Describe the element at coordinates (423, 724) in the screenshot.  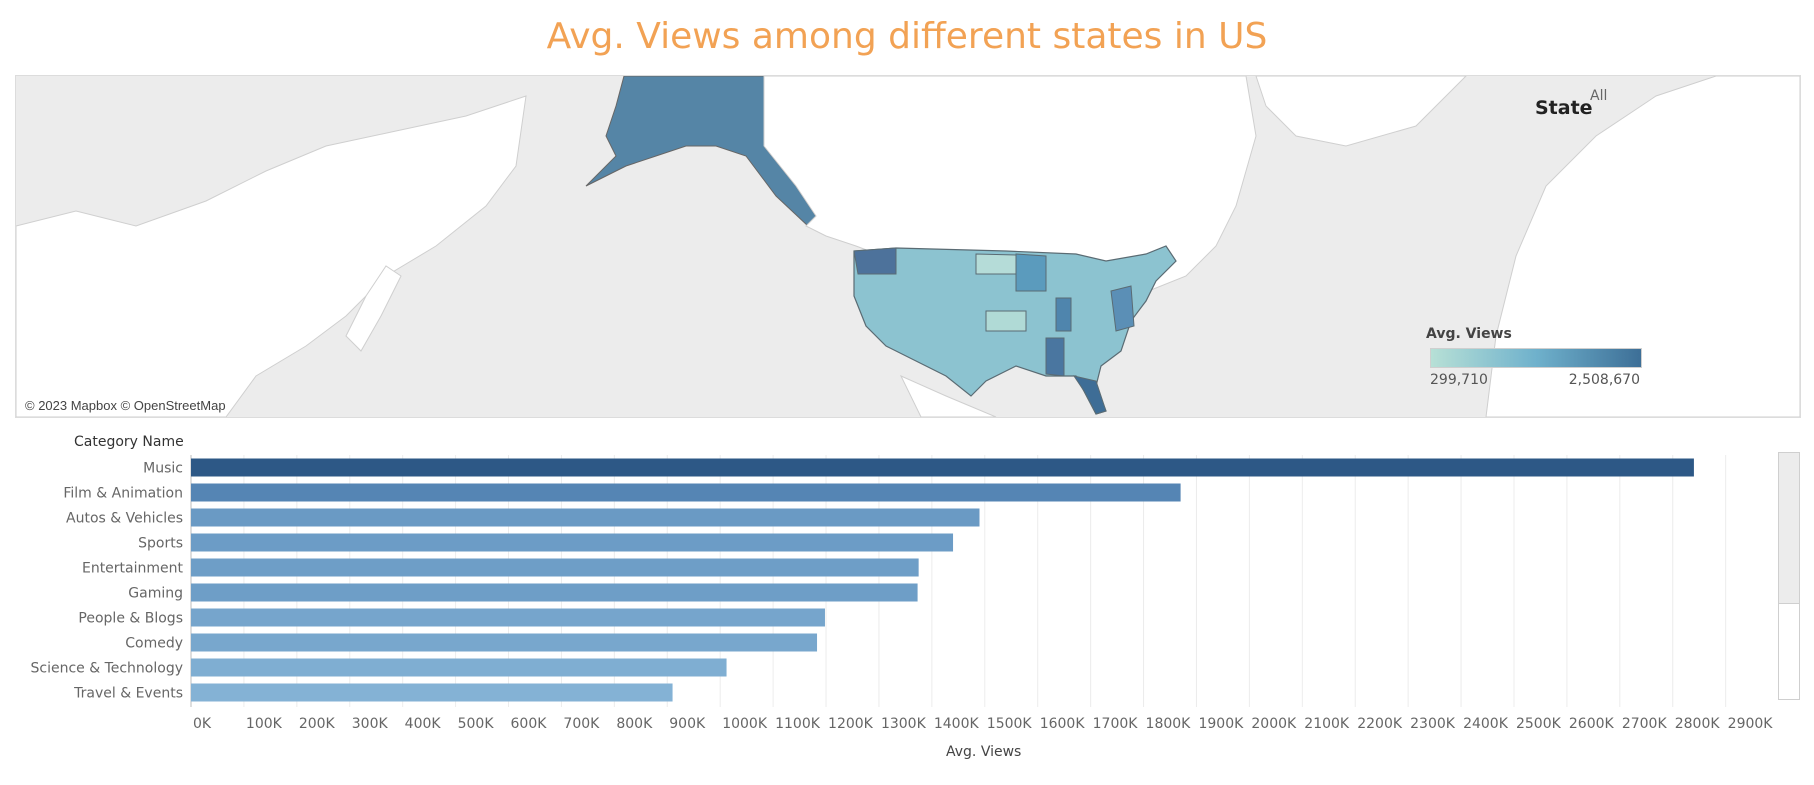
I see `x-tick-label: 400K` at that location.